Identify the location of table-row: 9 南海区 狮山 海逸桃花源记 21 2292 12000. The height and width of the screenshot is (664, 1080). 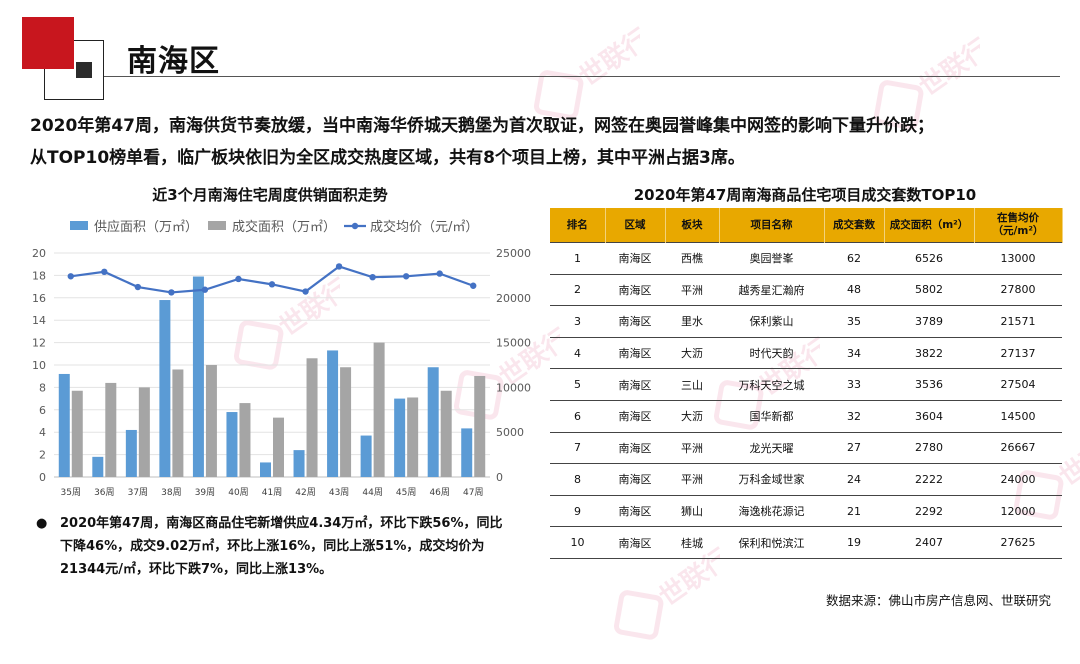
(806, 511).